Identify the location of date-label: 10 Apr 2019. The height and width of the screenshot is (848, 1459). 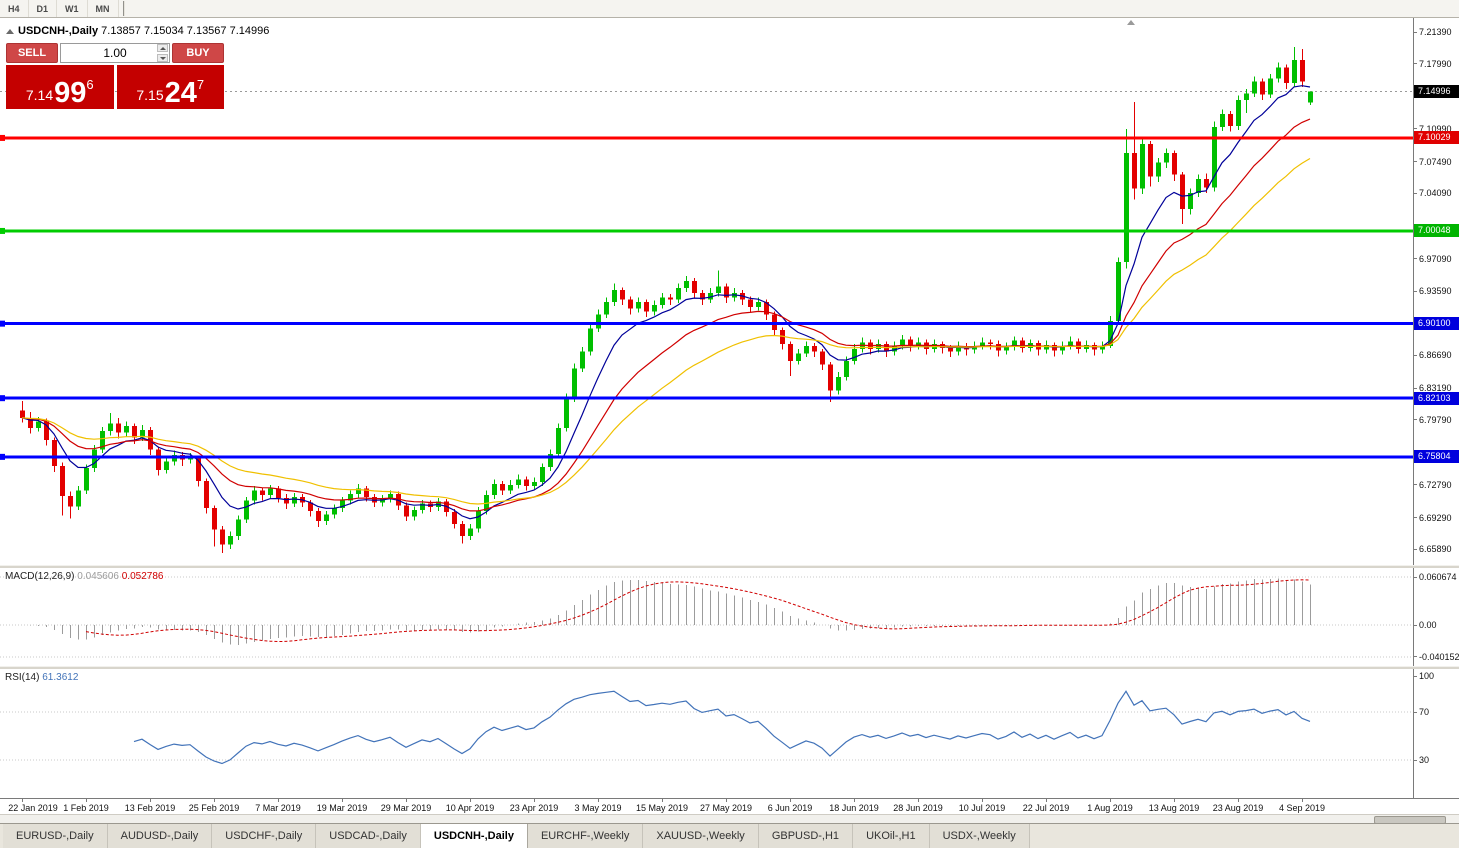
(470, 808).